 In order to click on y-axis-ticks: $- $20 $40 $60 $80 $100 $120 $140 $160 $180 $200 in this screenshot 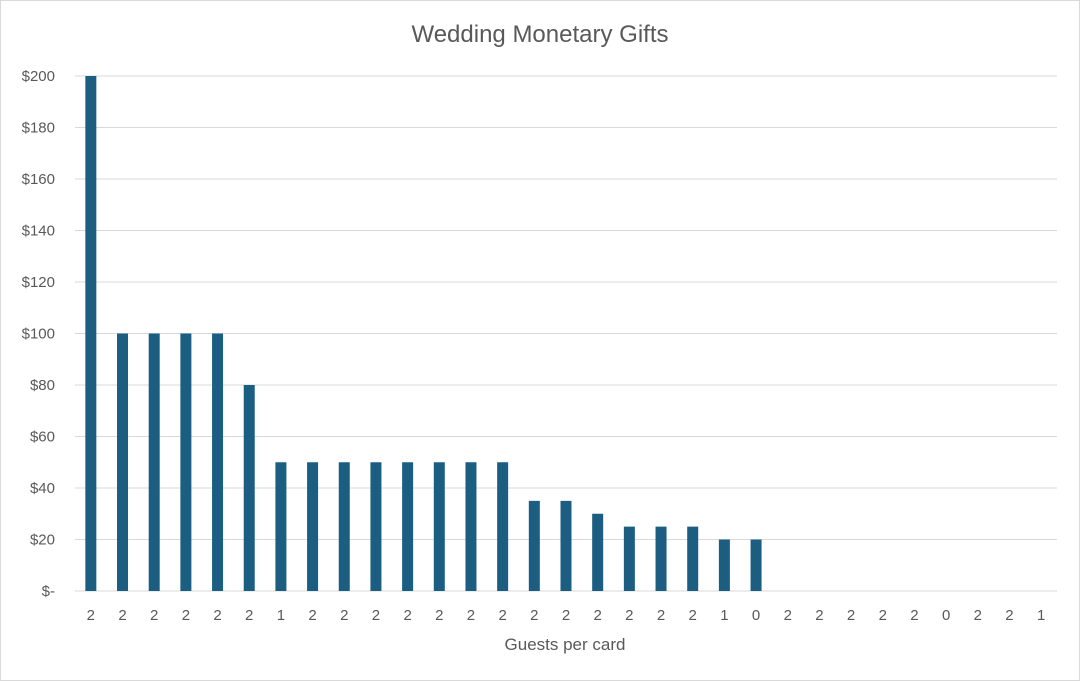, I will do `click(38, 334)`.